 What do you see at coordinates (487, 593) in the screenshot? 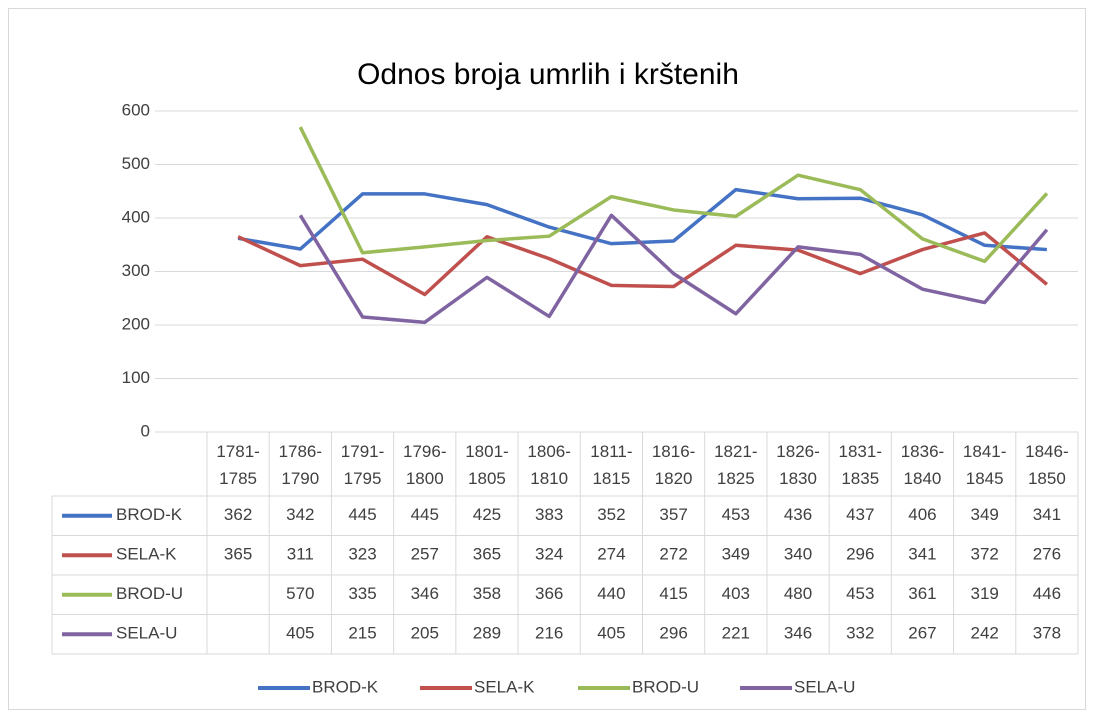
I see `table-cell: 358` at bounding box center [487, 593].